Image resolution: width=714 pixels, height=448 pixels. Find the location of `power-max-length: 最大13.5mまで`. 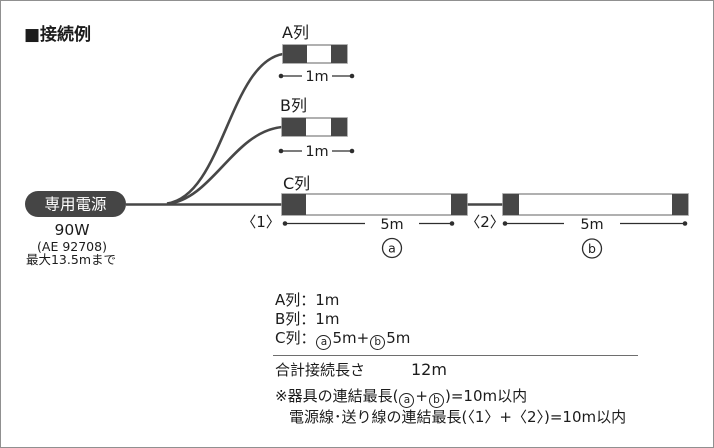

power-max-length: 最大13.5mまで is located at coordinates (71, 259).